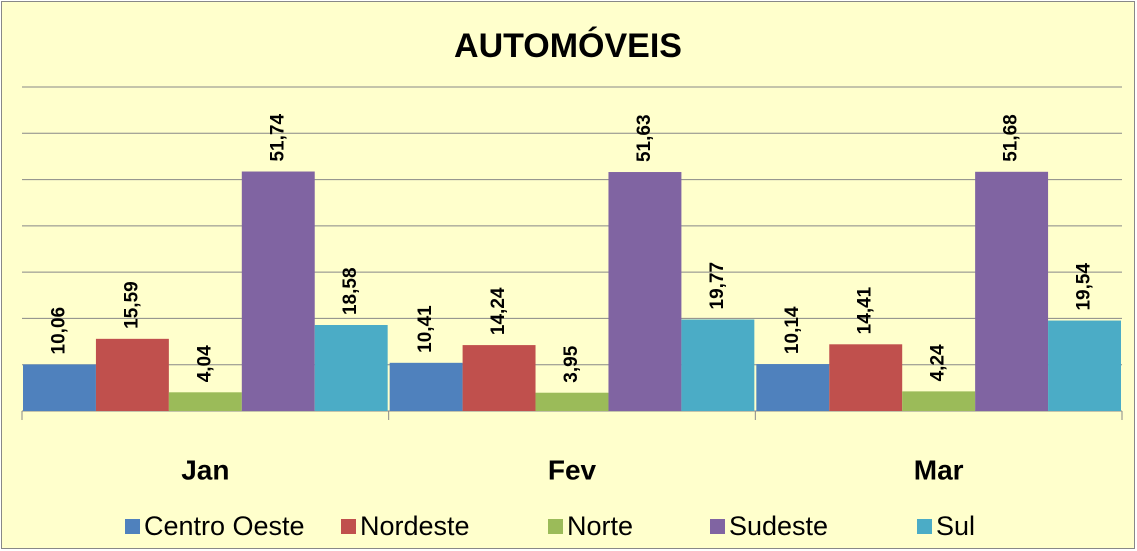  What do you see at coordinates (939, 469) in the screenshot?
I see `x-tick-label: Mar` at bounding box center [939, 469].